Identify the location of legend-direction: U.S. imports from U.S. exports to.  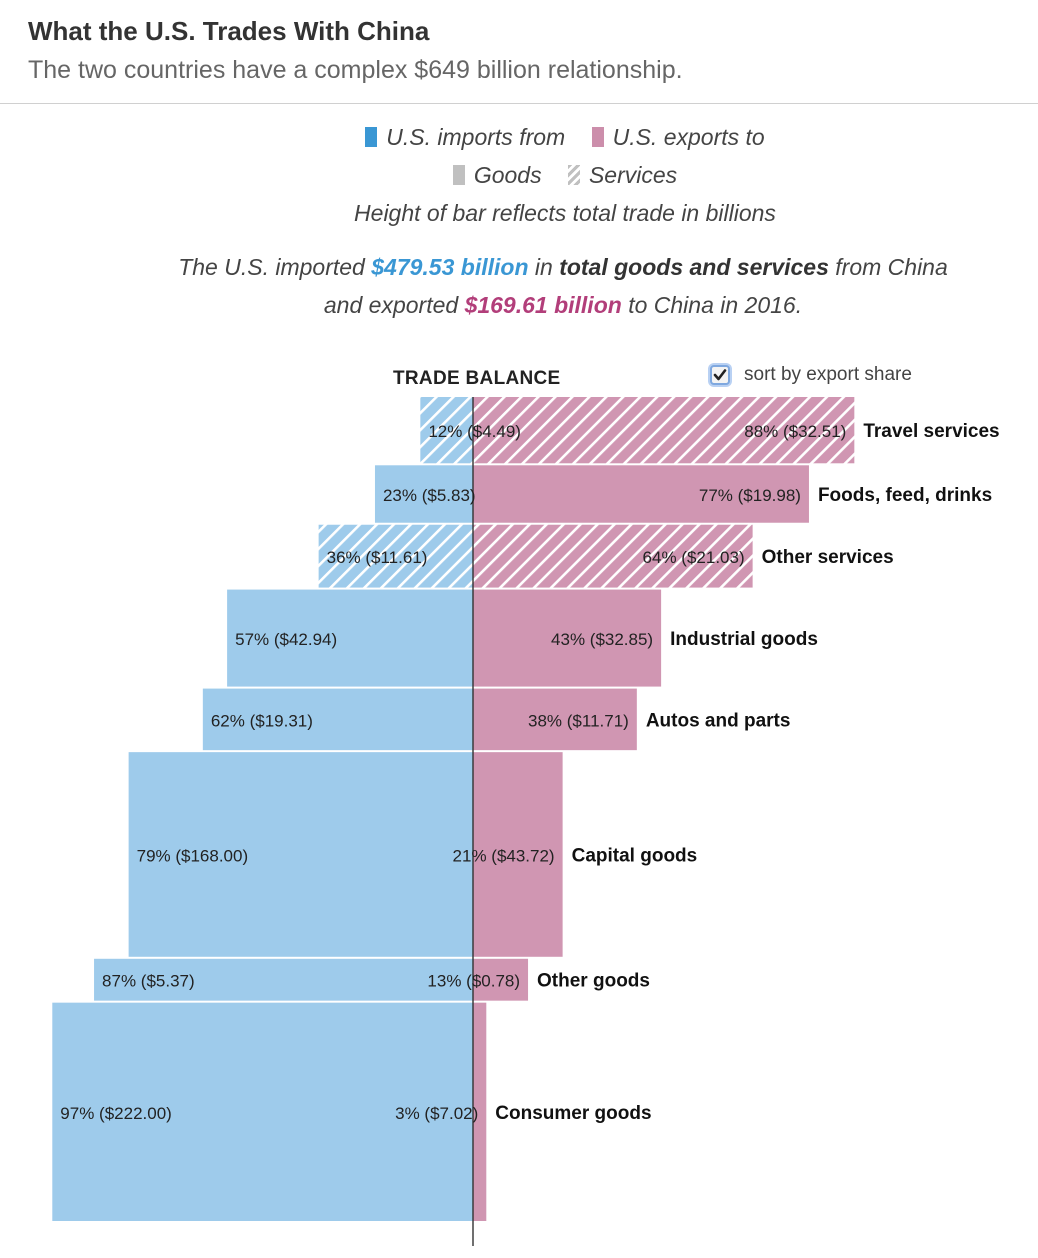
(519, 137).